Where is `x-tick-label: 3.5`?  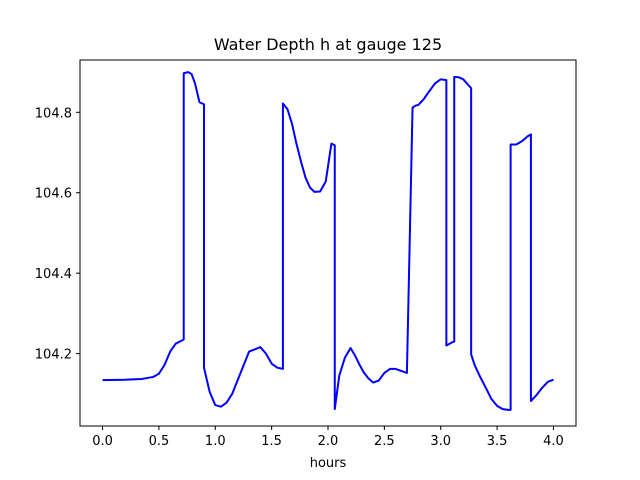
x-tick-label: 3.5 is located at coordinates (497, 441).